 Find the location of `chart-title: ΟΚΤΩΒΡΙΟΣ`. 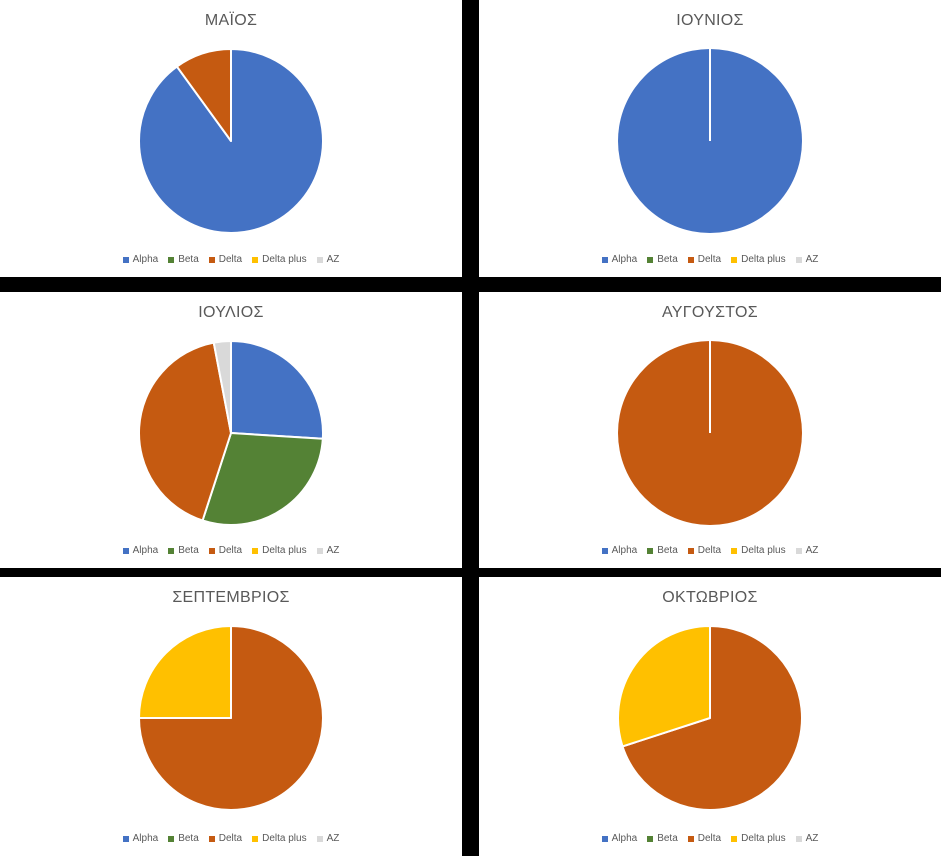

chart-title: ΟΚΤΩΒΡΙΟΣ is located at coordinates (710, 597).